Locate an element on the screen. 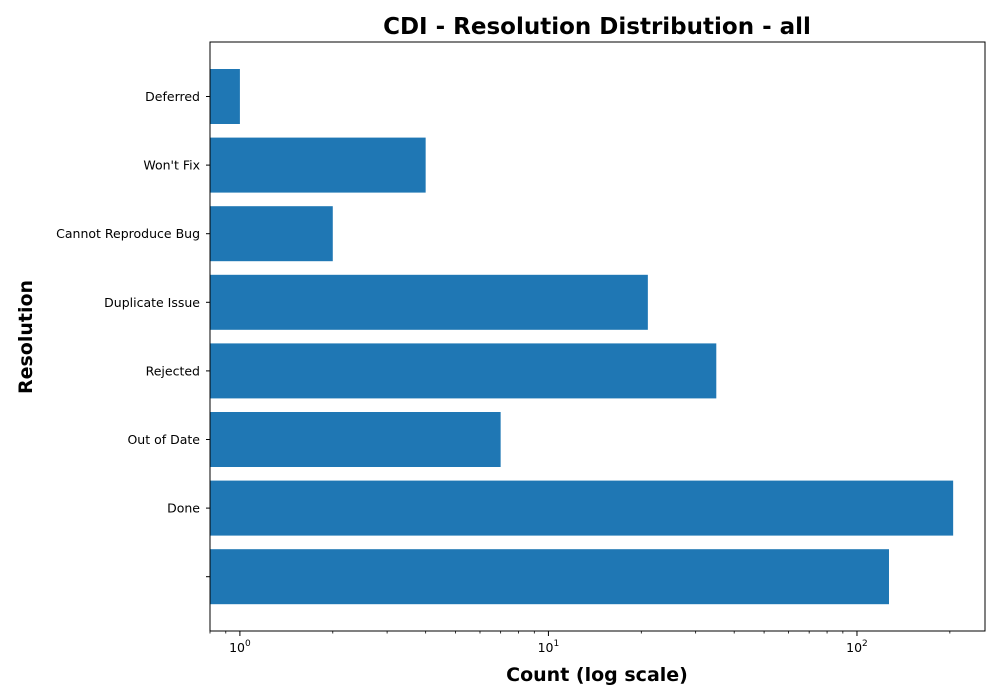  y-tick-label: Out of Date is located at coordinates (163, 439).